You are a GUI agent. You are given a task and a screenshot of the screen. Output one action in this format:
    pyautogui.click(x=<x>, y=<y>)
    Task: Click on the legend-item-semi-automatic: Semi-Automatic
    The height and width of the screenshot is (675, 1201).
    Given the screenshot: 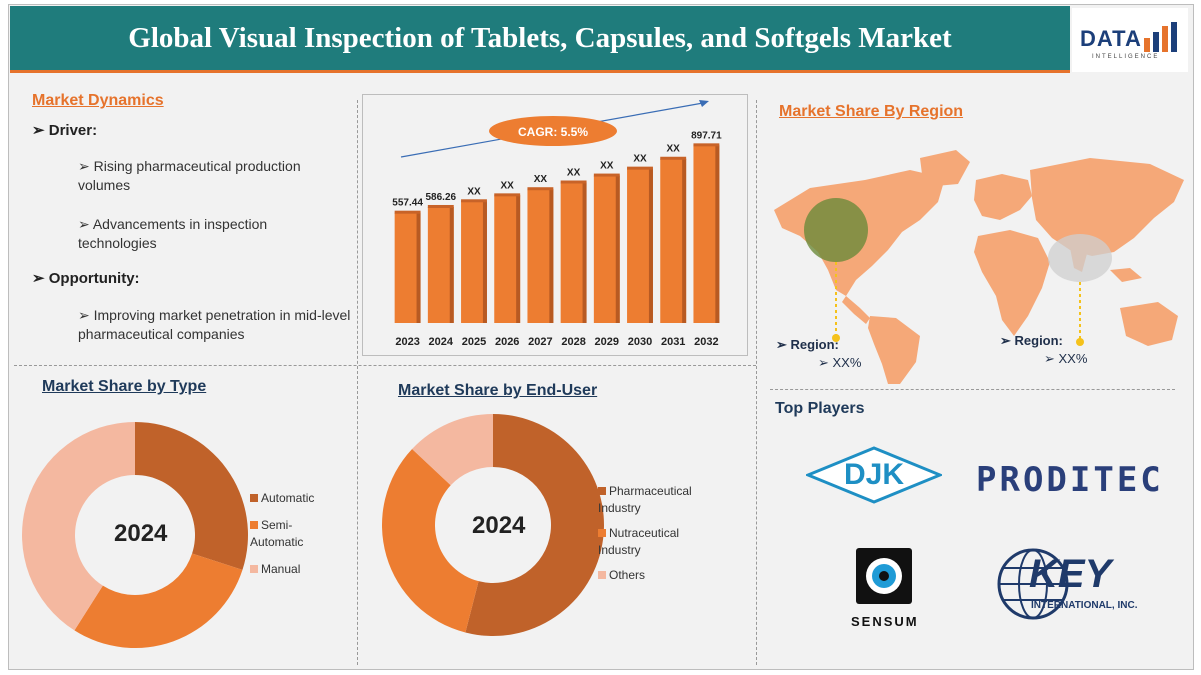 What is the action you would take?
    pyautogui.click(x=295, y=534)
    